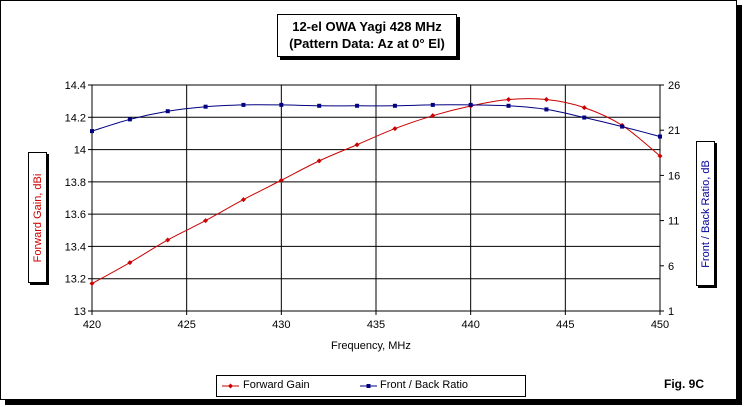 The width and height of the screenshot is (744, 407). I want to click on y-axis-left-title-box: Forward Gain, dBi, so click(37, 217).